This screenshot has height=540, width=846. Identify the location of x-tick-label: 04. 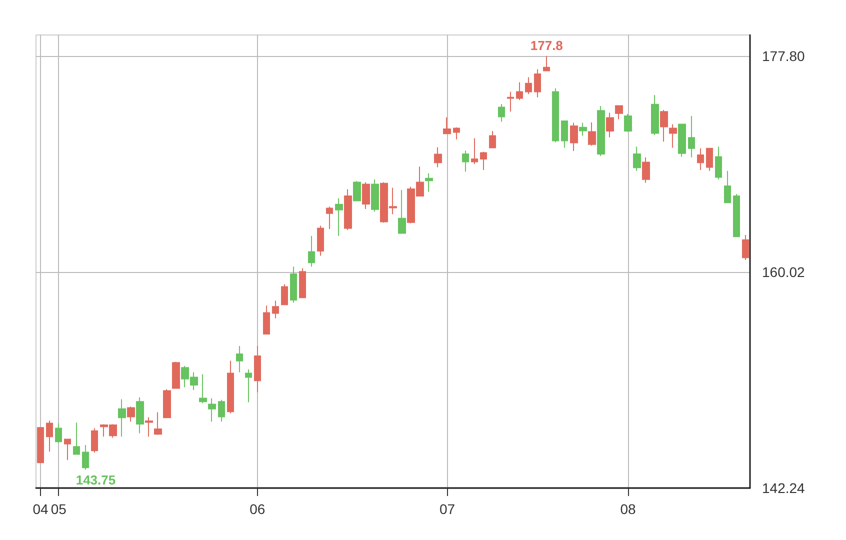
(40, 509).